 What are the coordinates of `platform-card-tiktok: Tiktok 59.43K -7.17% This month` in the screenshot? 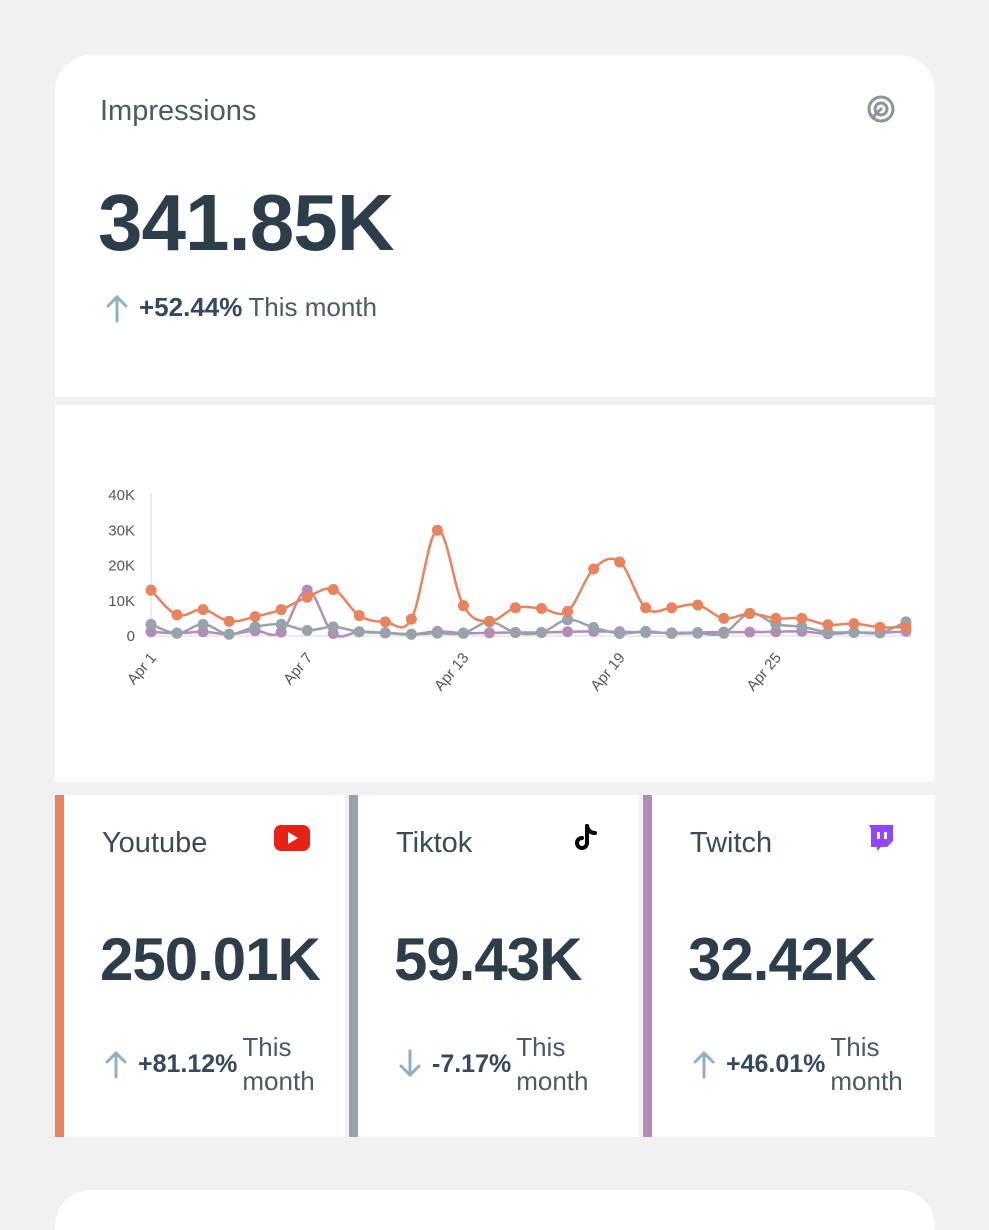 It's located at (494, 966).